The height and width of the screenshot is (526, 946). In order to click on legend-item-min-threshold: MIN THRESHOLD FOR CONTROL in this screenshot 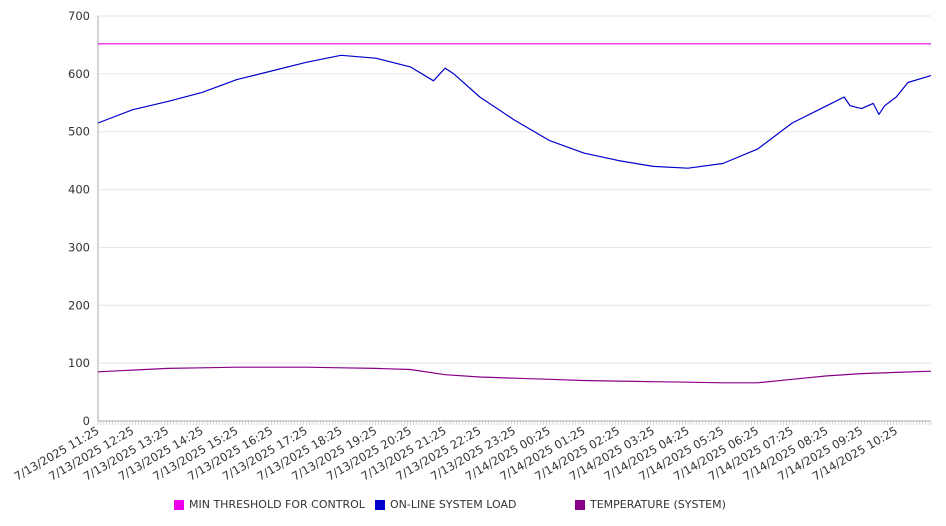, I will do `click(269, 504)`.